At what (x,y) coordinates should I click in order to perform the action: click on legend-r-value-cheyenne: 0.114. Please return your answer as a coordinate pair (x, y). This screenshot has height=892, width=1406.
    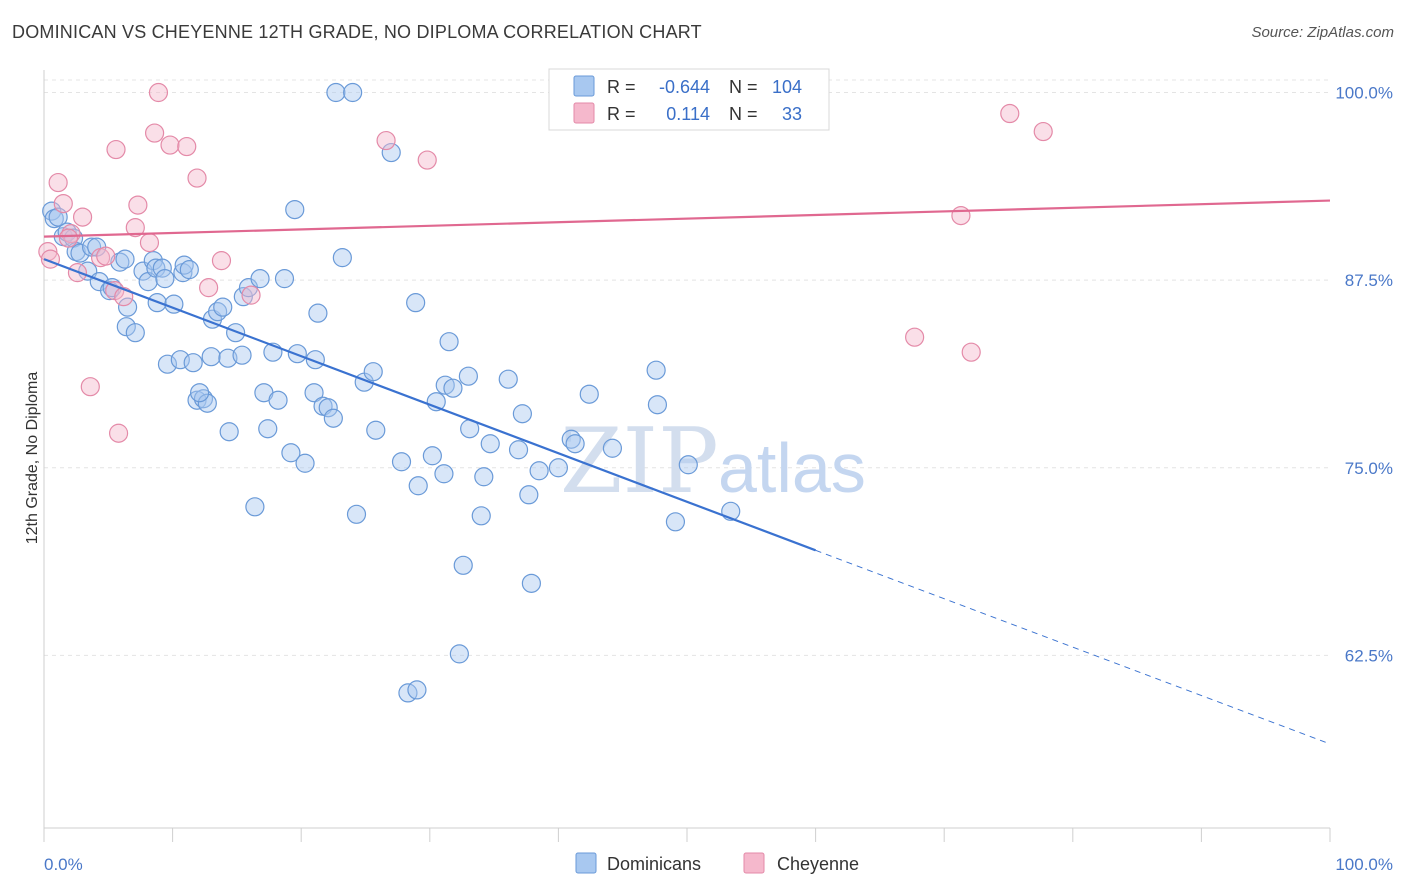
    Looking at the image, I should click on (688, 114).